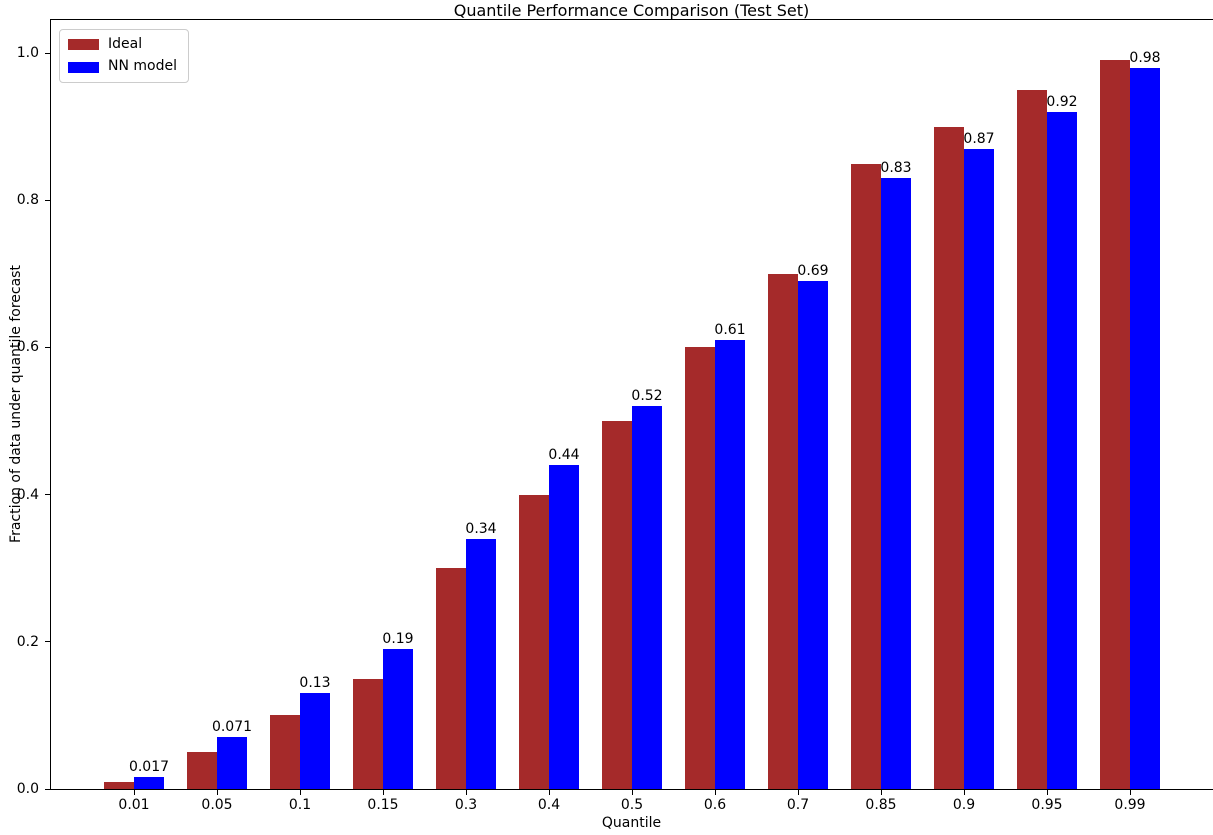 This screenshot has height=835, width=1213. What do you see at coordinates (27, 347) in the screenshot?
I see `y-tick-label: 0.6` at bounding box center [27, 347].